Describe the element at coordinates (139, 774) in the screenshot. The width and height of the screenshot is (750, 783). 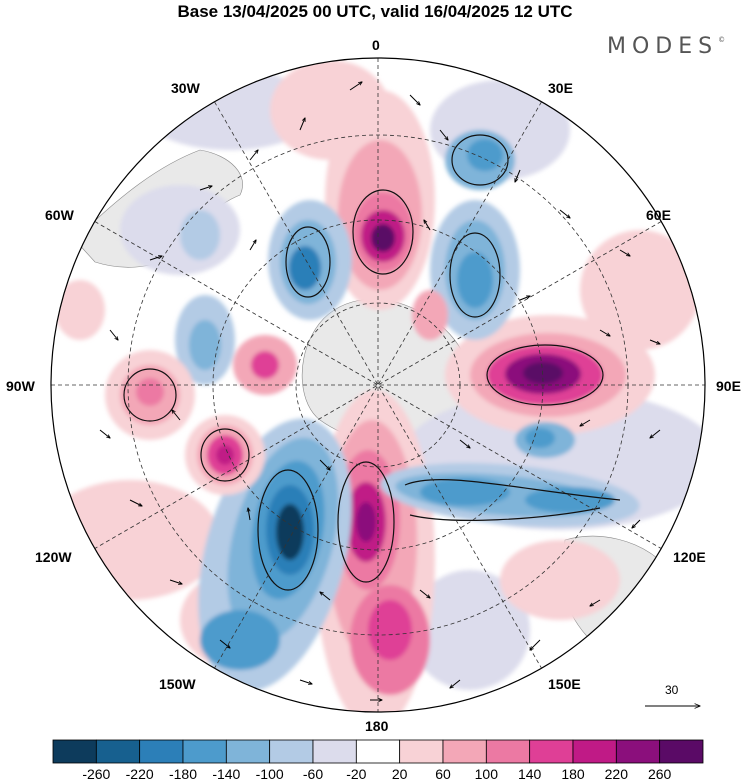
I see `colorbar-tick-label: -220` at that location.